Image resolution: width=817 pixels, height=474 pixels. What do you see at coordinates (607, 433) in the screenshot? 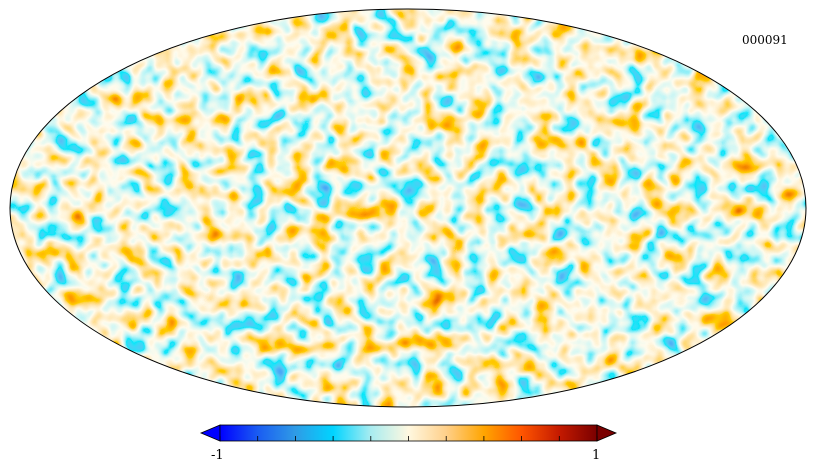
I see `colorbar-extend-max-triangle` at bounding box center [607, 433].